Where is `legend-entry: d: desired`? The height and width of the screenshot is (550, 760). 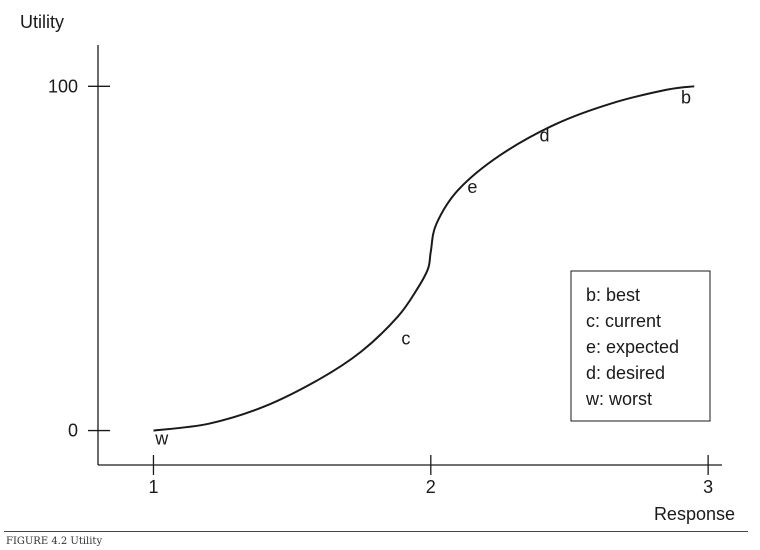 legend-entry: d: desired is located at coordinates (625, 373).